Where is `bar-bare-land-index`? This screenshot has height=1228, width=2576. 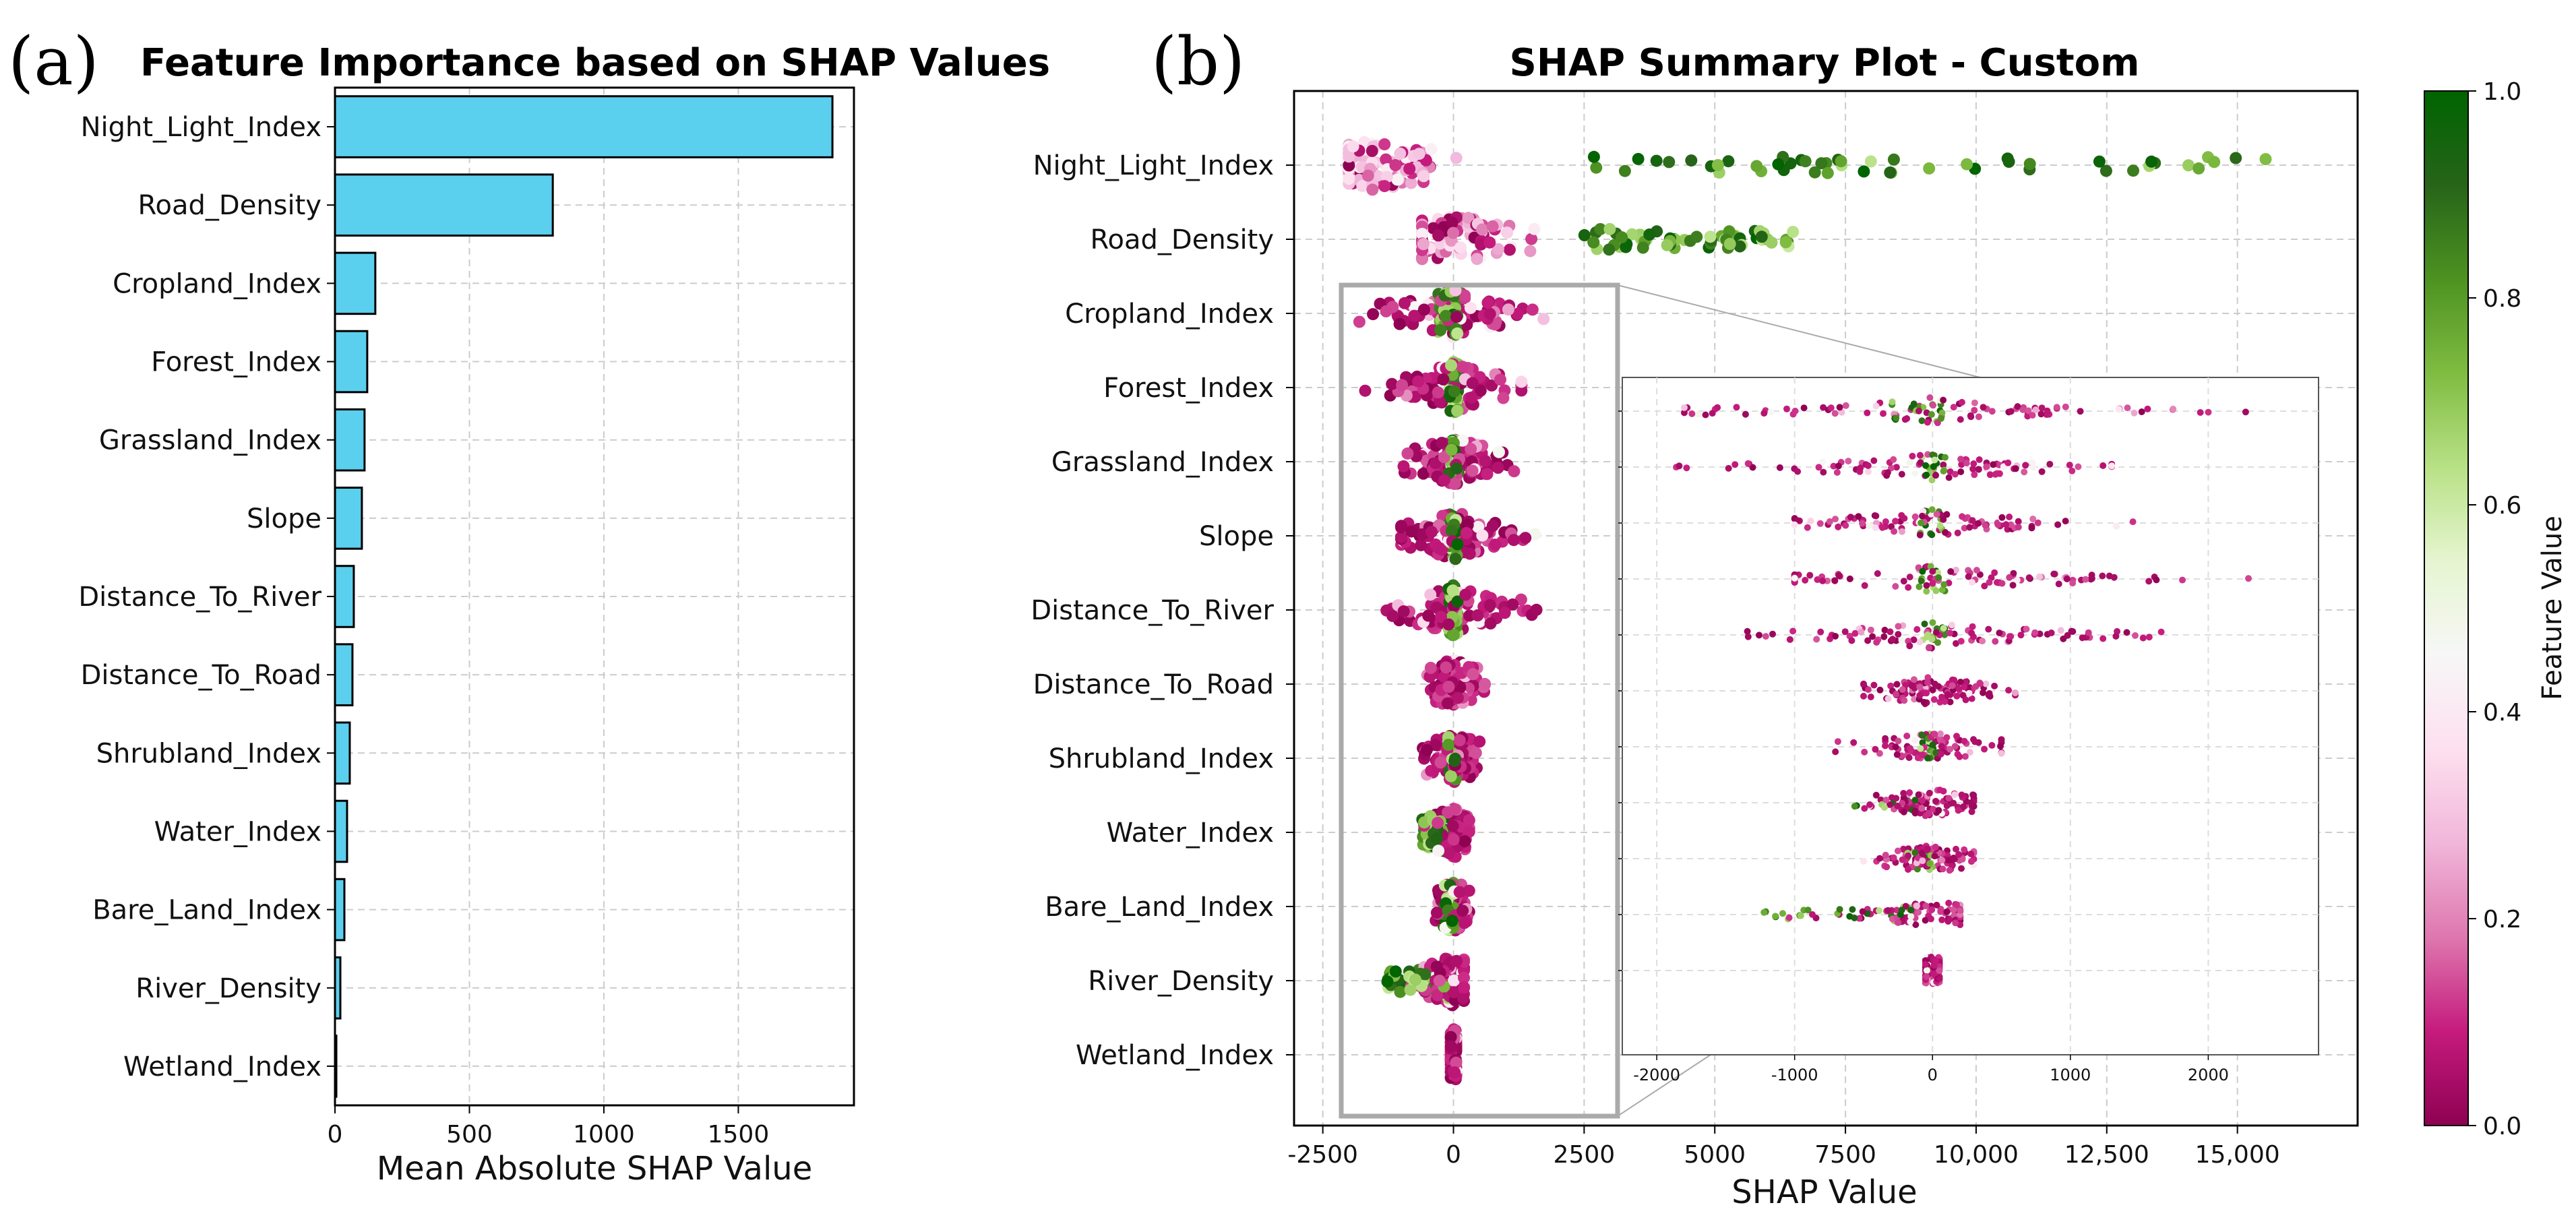 bar-bare-land-index is located at coordinates (340, 910).